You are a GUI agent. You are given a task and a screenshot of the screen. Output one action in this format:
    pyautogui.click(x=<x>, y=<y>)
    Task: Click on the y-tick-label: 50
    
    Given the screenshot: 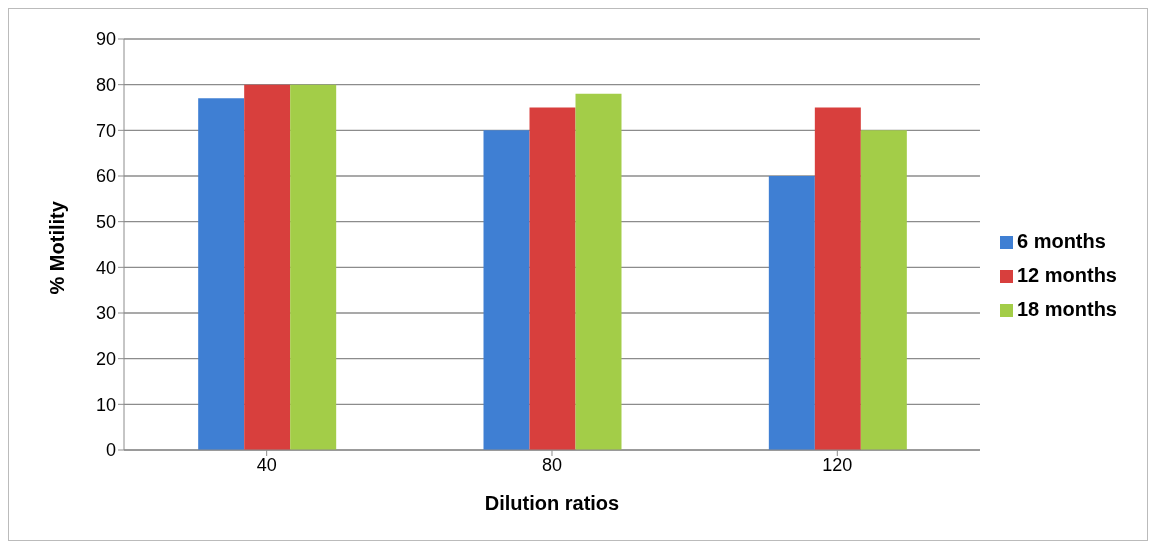 What is the action you would take?
    pyautogui.click(x=105, y=222)
    